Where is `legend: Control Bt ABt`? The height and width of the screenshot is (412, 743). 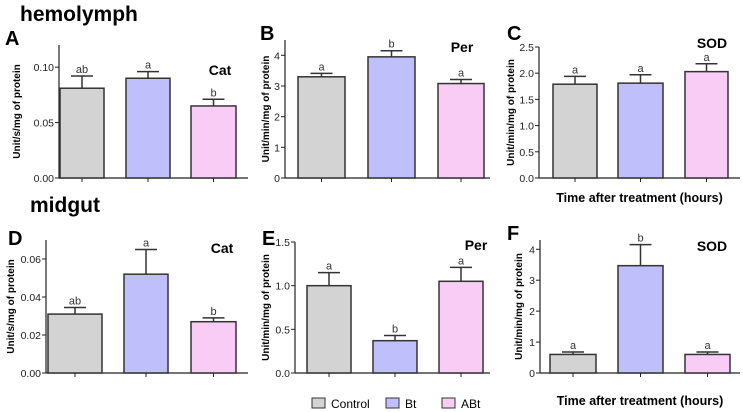 legend: Control Bt ABt is located at coordinates (396, 404).